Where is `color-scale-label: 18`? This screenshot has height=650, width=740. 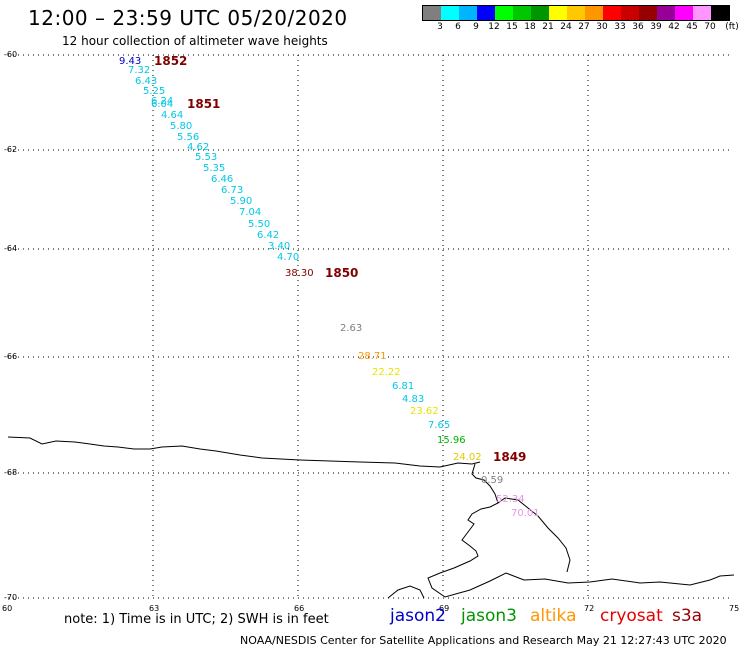 color-scale-label: 18 is located at coordinates (530, 27).